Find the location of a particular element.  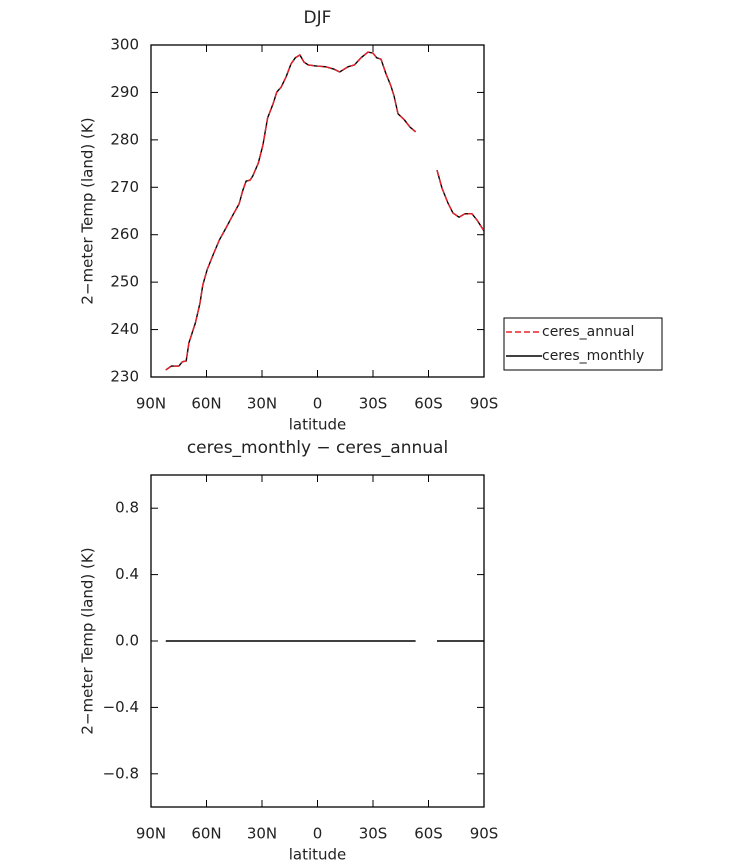

y-tick-label: 250 is located at coordinates (124, 282).